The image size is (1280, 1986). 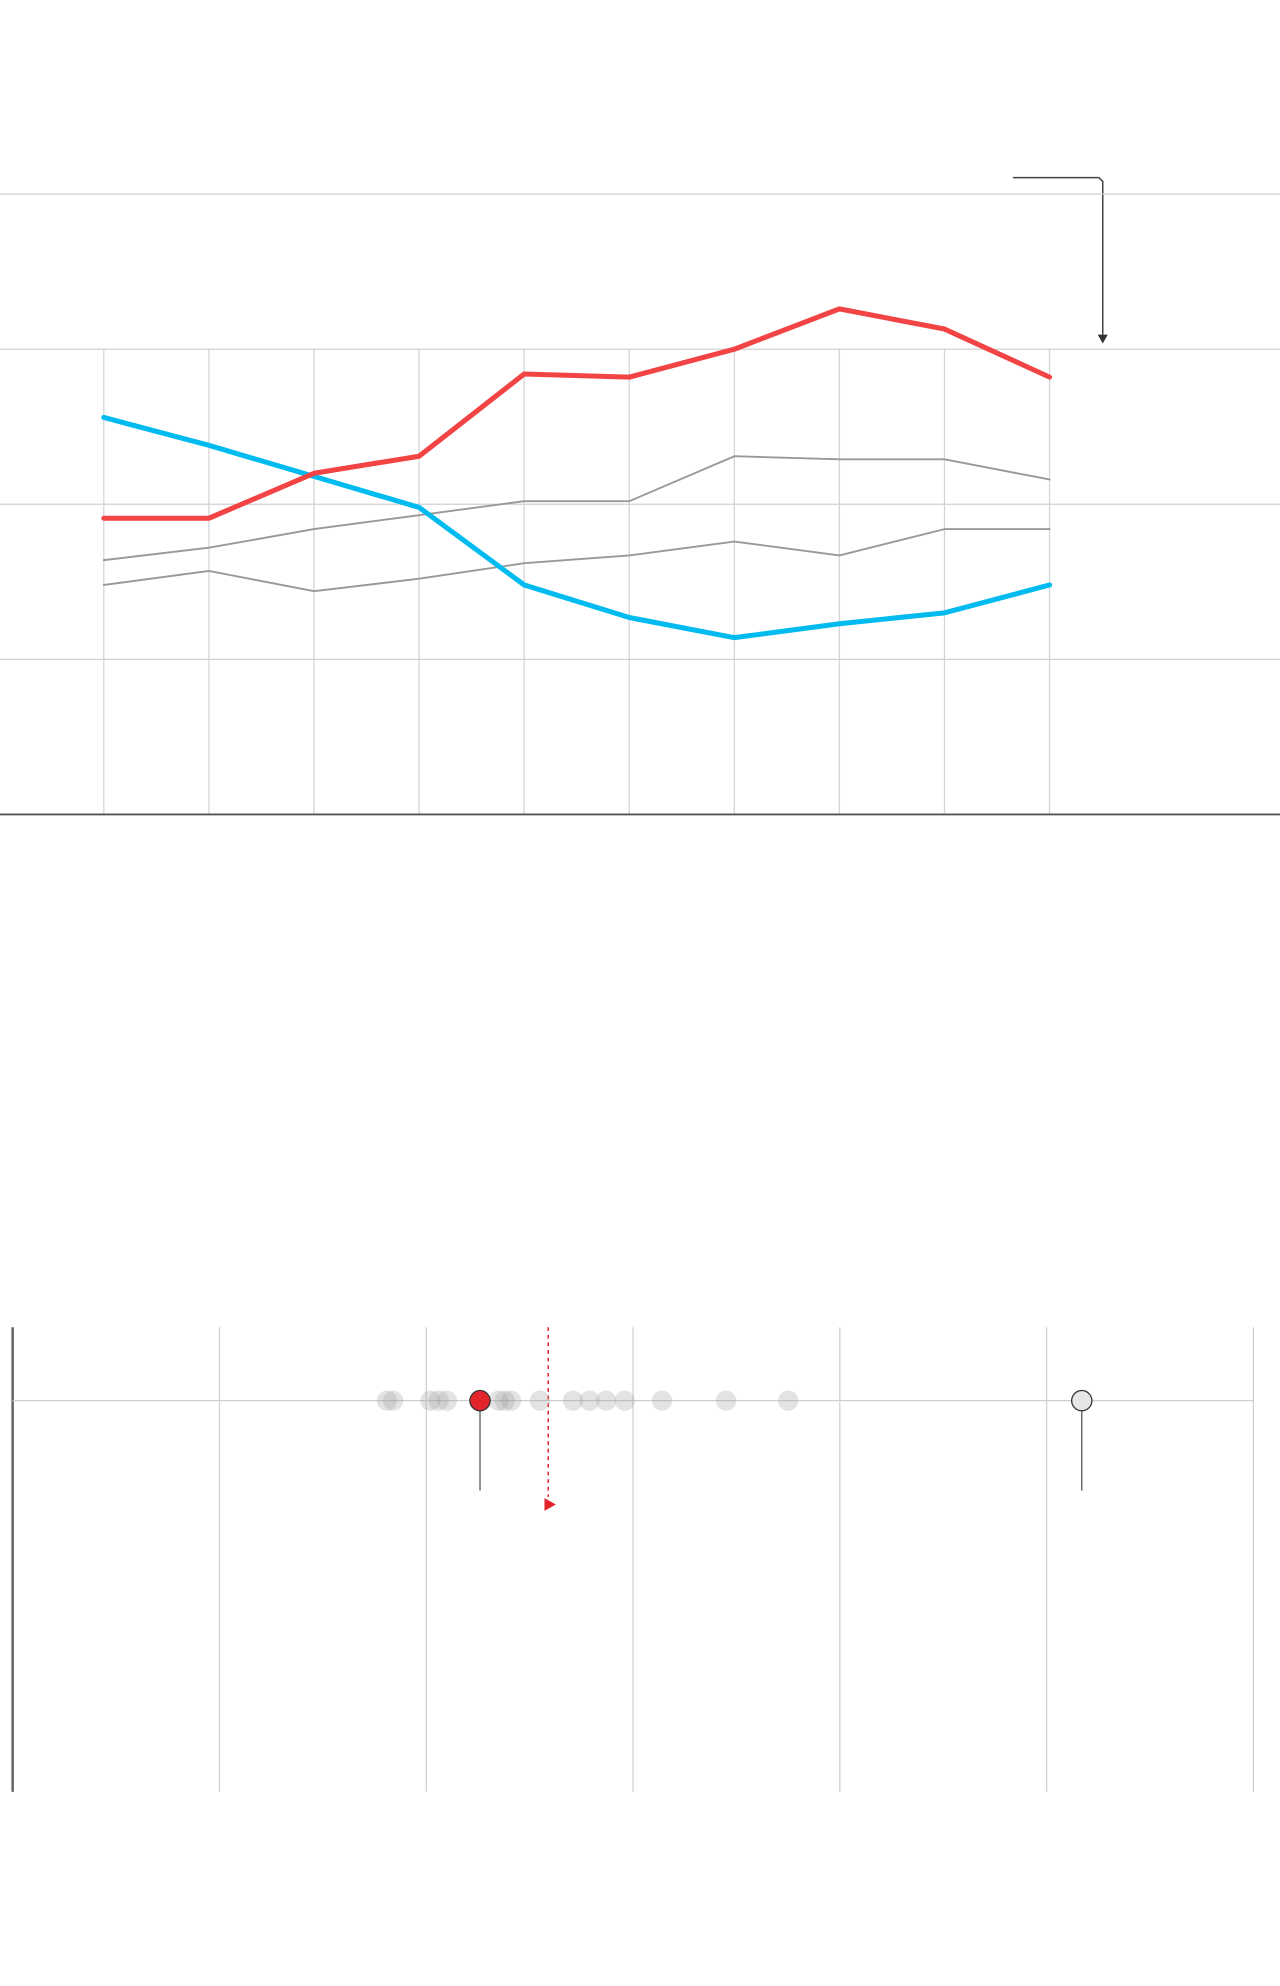 What do you see at coordinates (1058, 255) in the screenshot?
I see `annotation-arrow` at bounding box center [1058, 255].